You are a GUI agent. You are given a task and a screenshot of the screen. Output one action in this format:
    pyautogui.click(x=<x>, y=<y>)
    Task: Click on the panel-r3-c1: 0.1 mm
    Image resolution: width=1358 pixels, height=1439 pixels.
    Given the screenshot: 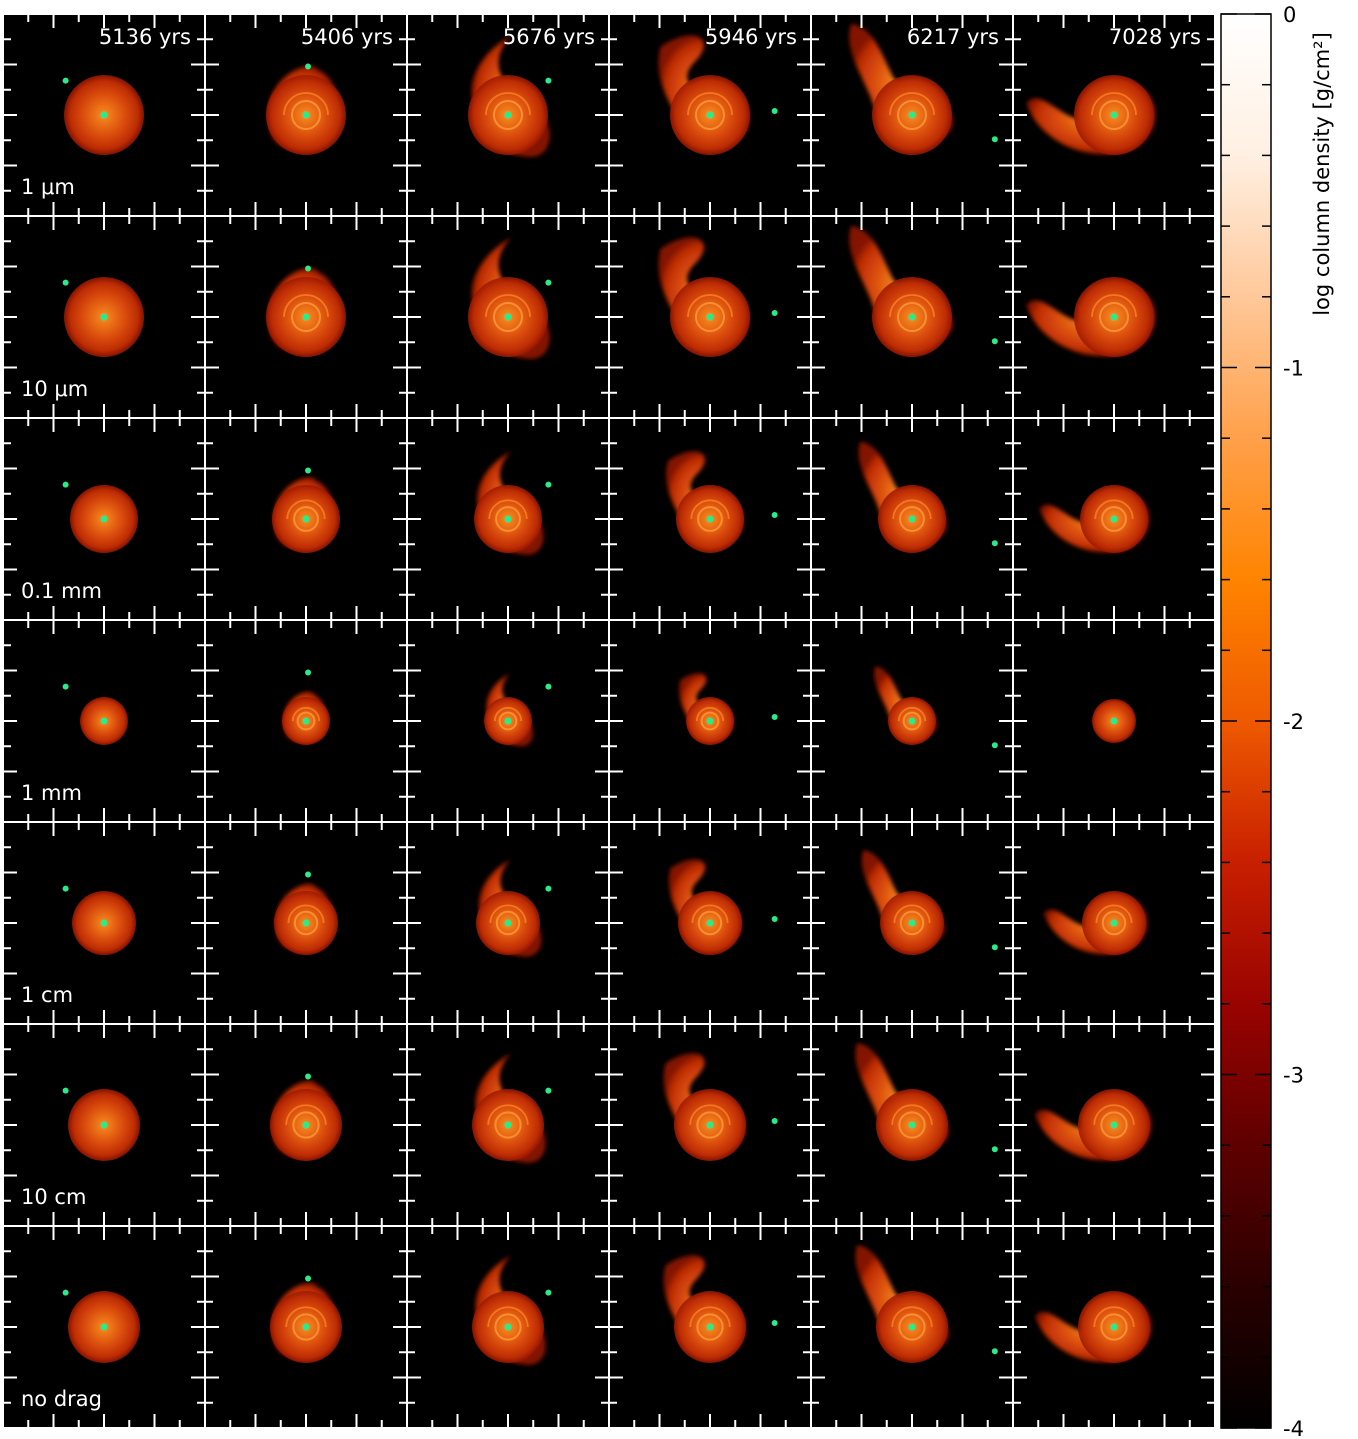 What is the action you would take?
    pyautogui.click(x=104, y=519)
    